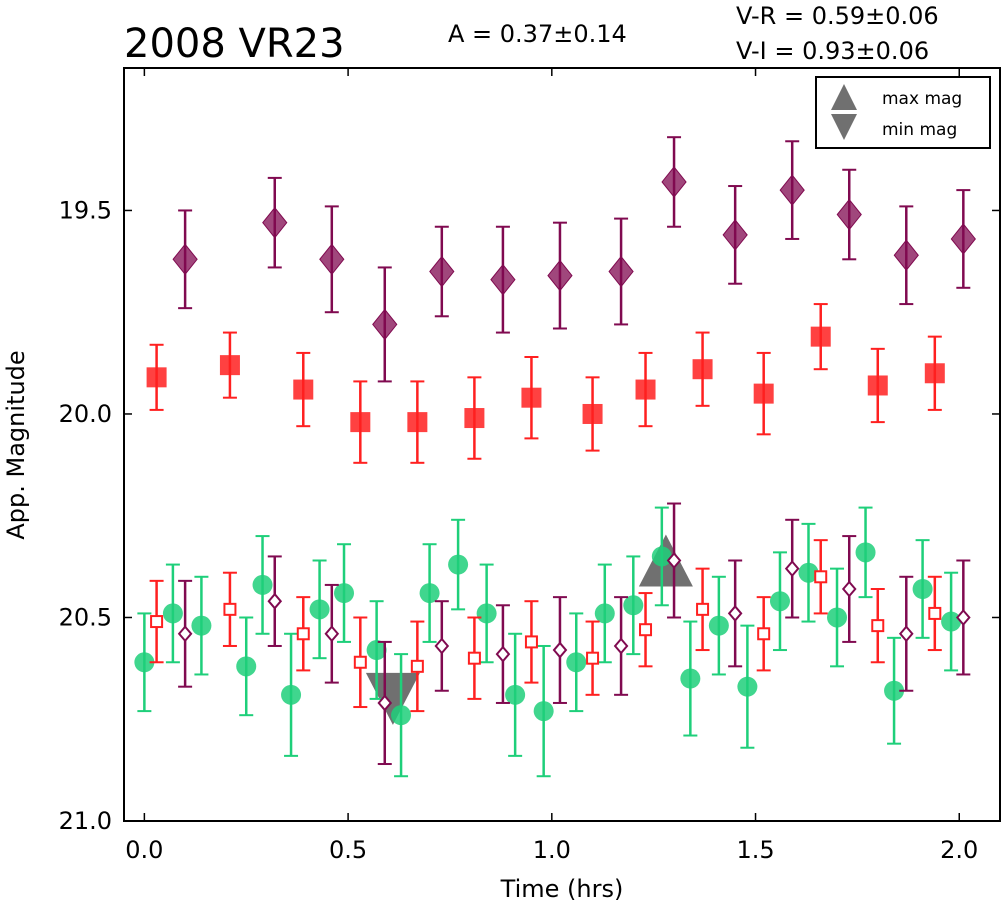 The width and height of the screenshot is (1001, 904). I want to click on y-tick-label: 19.5, so click(85, 210).